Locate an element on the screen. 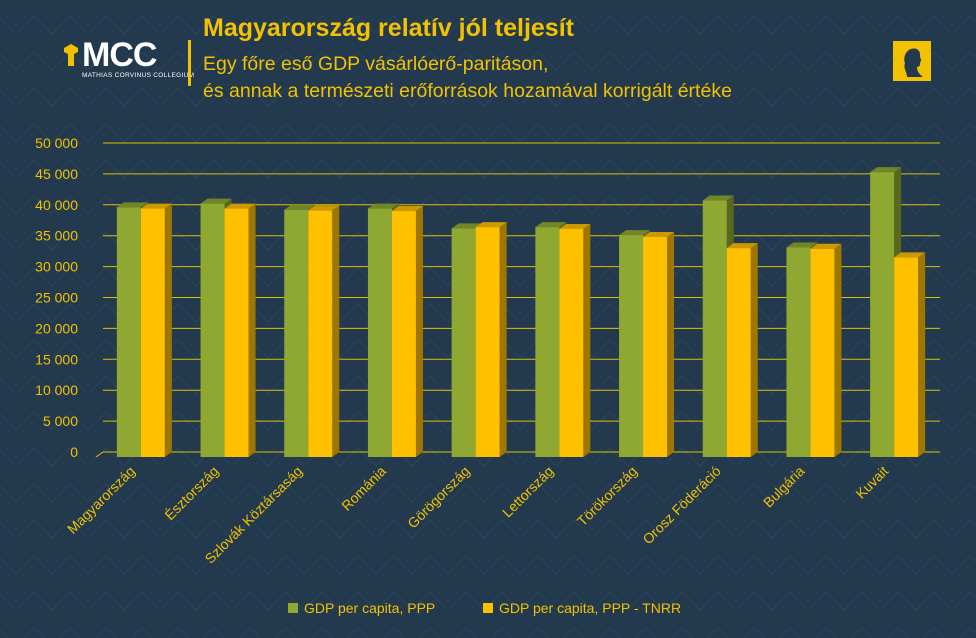 This screenshot has height=638, width=976. x-tick-label: Észtország is located at coordinates (191, 493).